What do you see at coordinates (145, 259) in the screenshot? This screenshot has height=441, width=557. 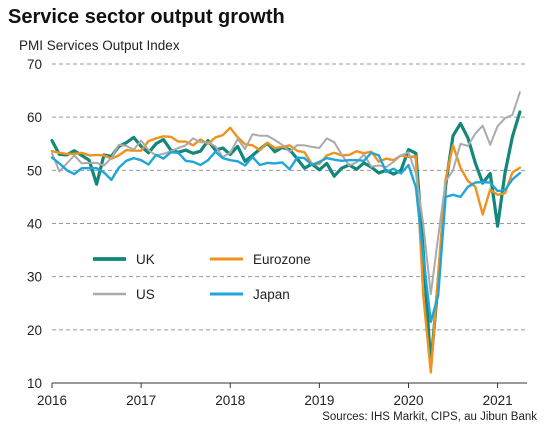 I see `legend-label-uk: UK` at bounding box center [145, 259].